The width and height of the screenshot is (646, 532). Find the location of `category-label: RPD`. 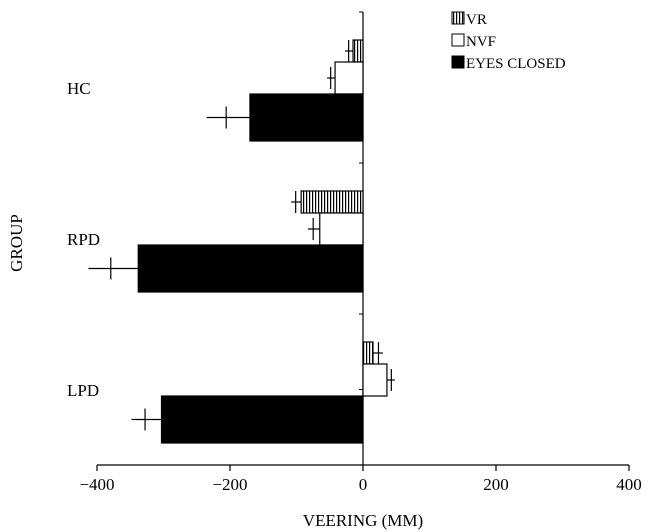

category-label: RPD is located at coordinates (83, 239).